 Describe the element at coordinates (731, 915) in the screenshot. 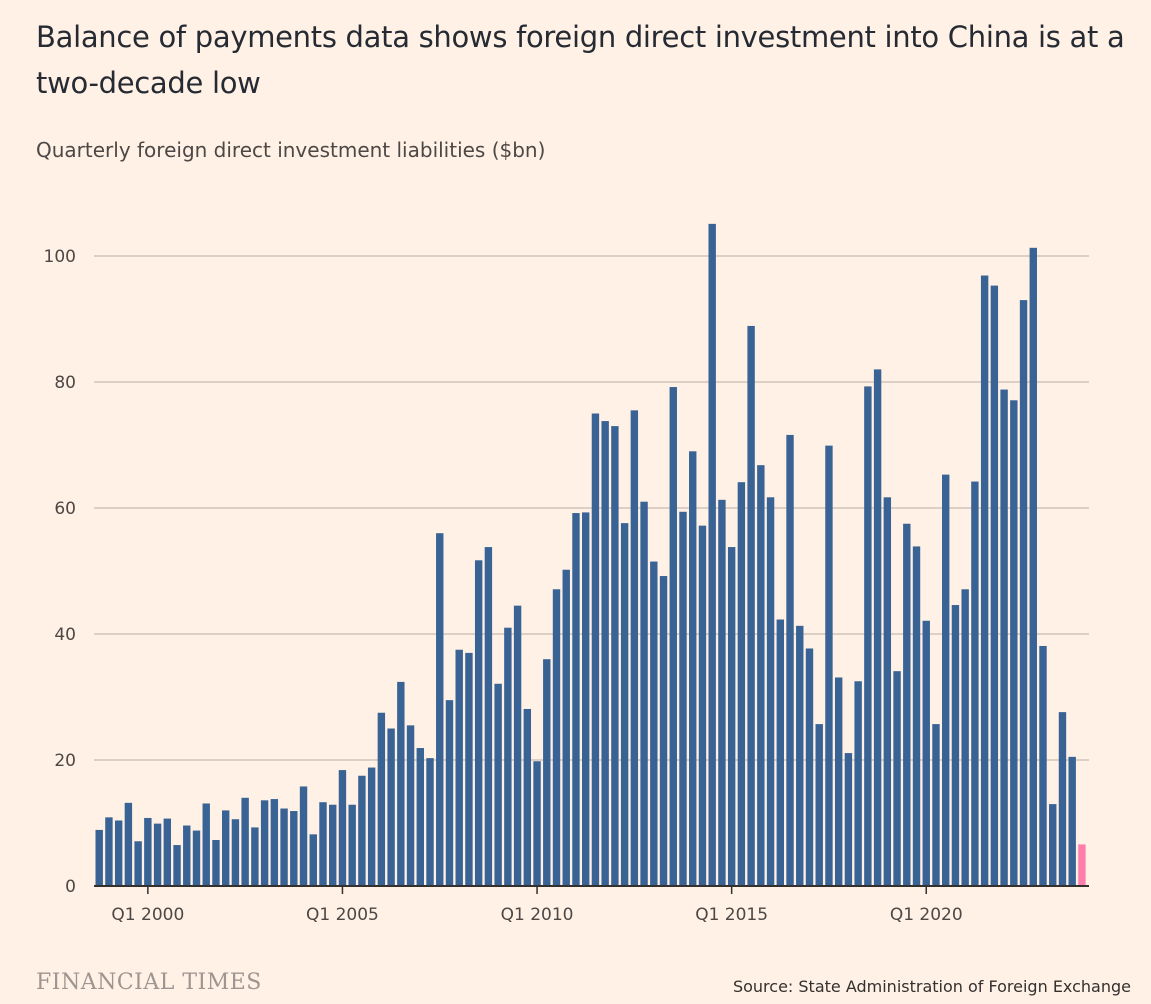

I see `x-tick-label: Q1 2015` at that location.